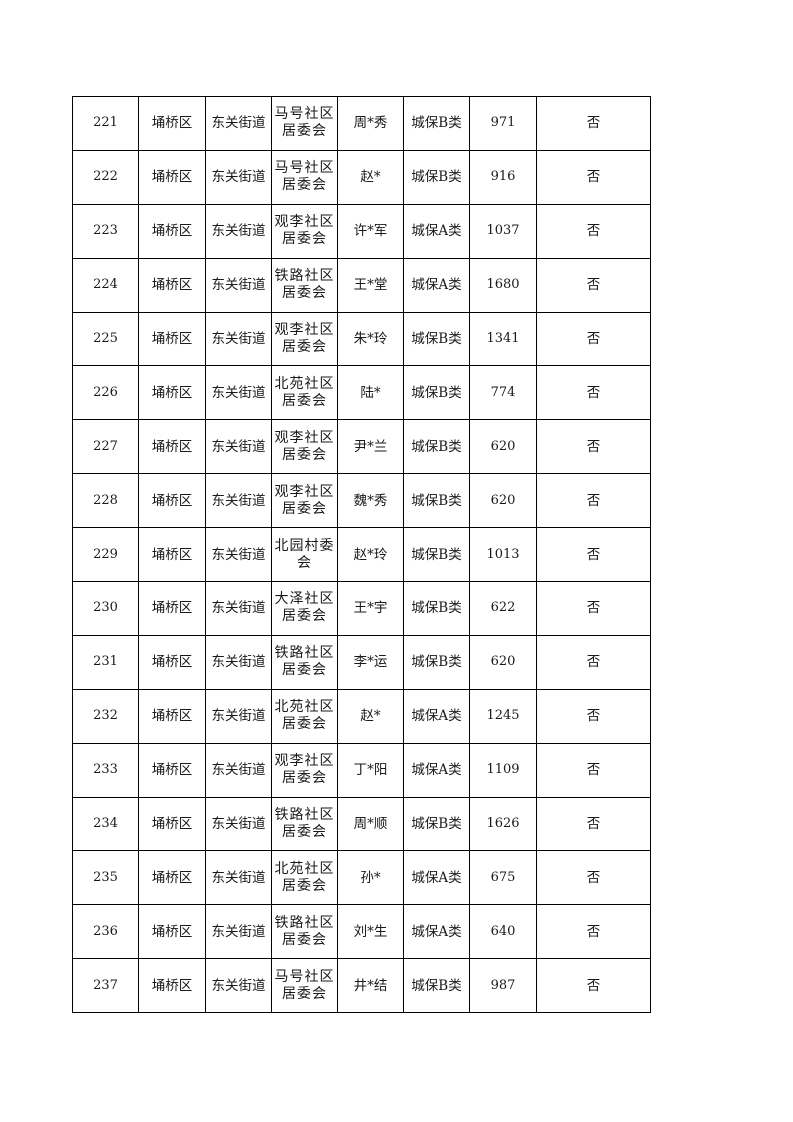 The height and width of the screenshot is (1122, 793). Describe the element at coordinates (370, 555) in the screenshot. I see `name-cell: 赵*玲` at that location.